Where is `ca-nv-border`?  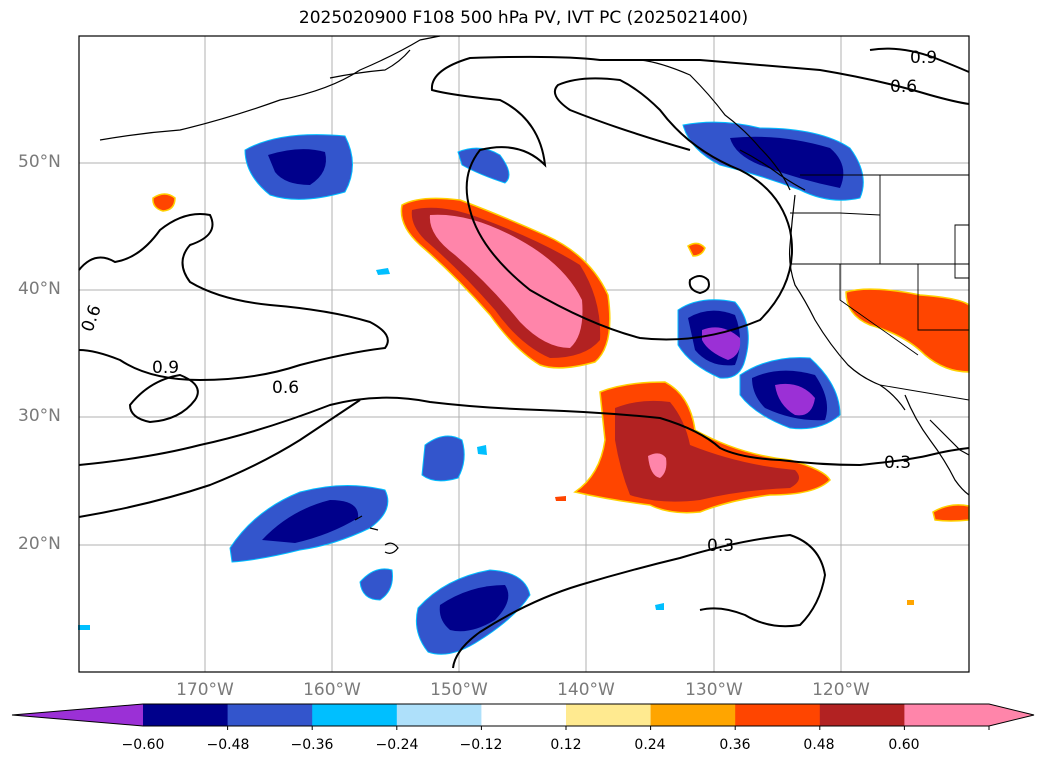
ca-nv-border is located at coordinates (879, 310).